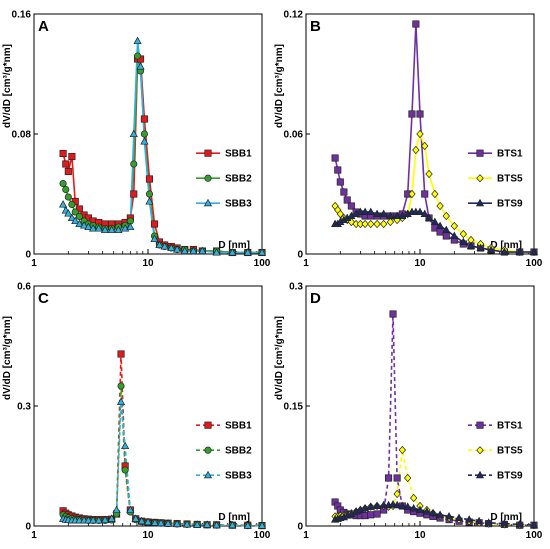 This screenshot has height=549, width=550. Describe the element at coordinates (148, 263) in the screenshot. I see `x-tick-label: 10` at that location.